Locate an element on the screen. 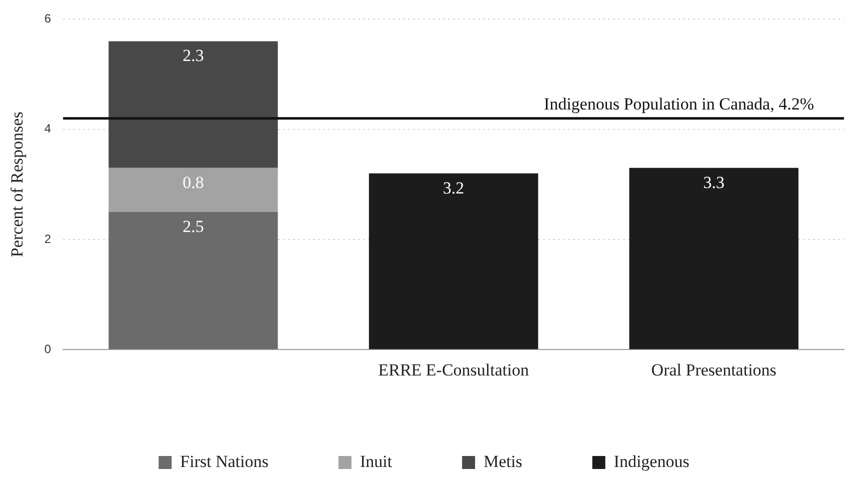  data-label: 2.5 is located at coordinates (193, 226).